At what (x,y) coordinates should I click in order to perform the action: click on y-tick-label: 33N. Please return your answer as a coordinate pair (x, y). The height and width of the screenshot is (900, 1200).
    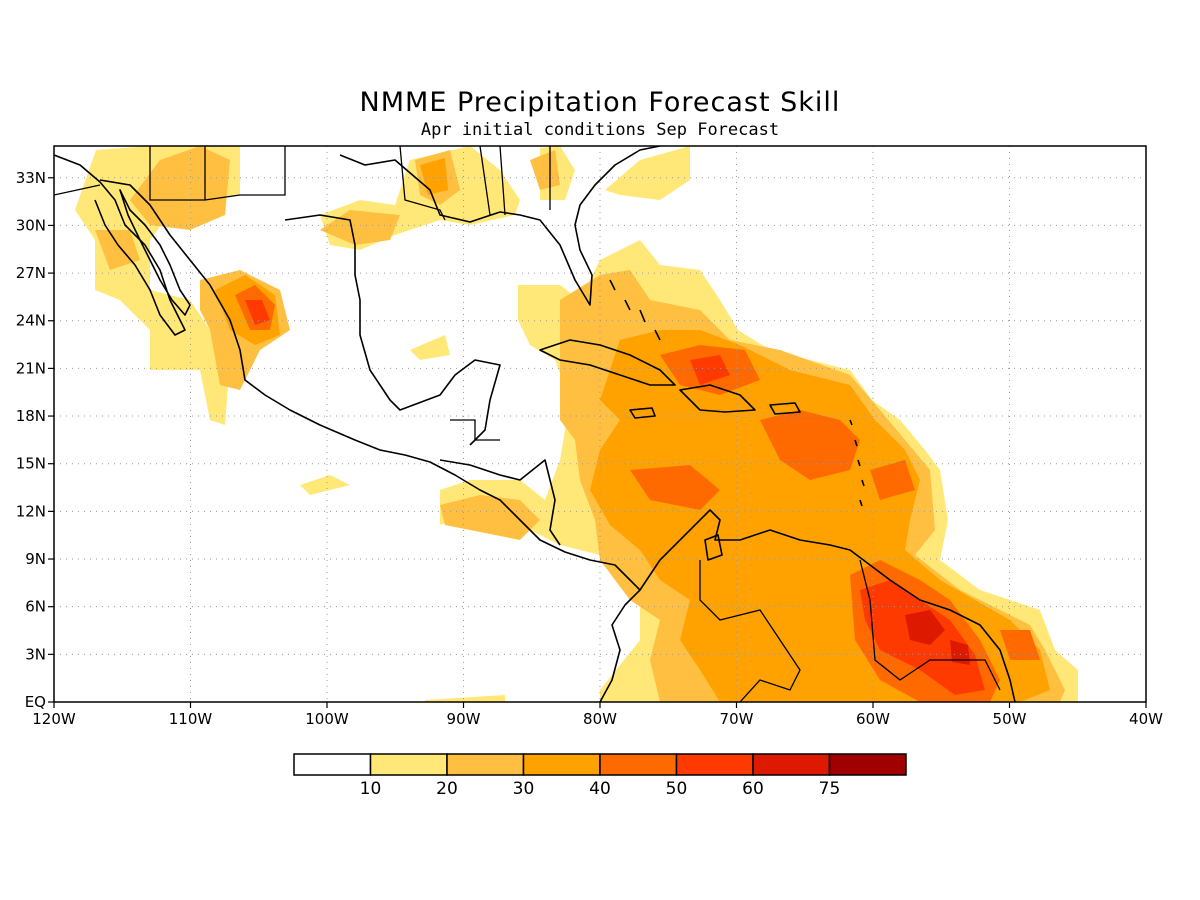
    Looking at the image, I should click on (31, 178).